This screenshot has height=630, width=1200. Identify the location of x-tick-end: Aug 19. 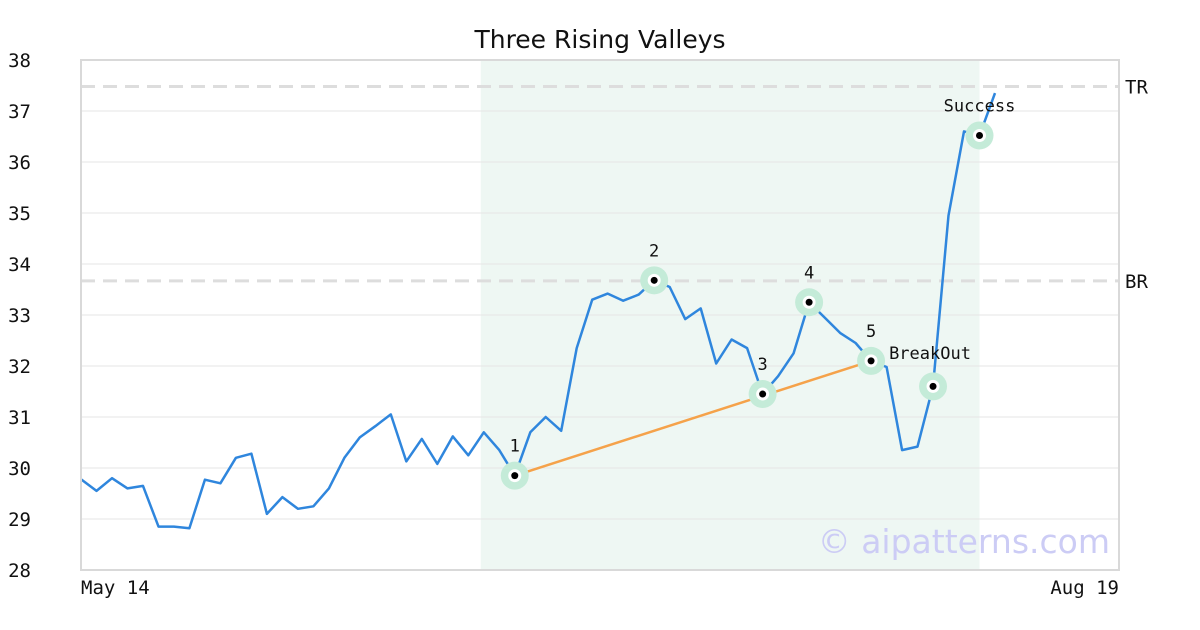
(1084, 588).